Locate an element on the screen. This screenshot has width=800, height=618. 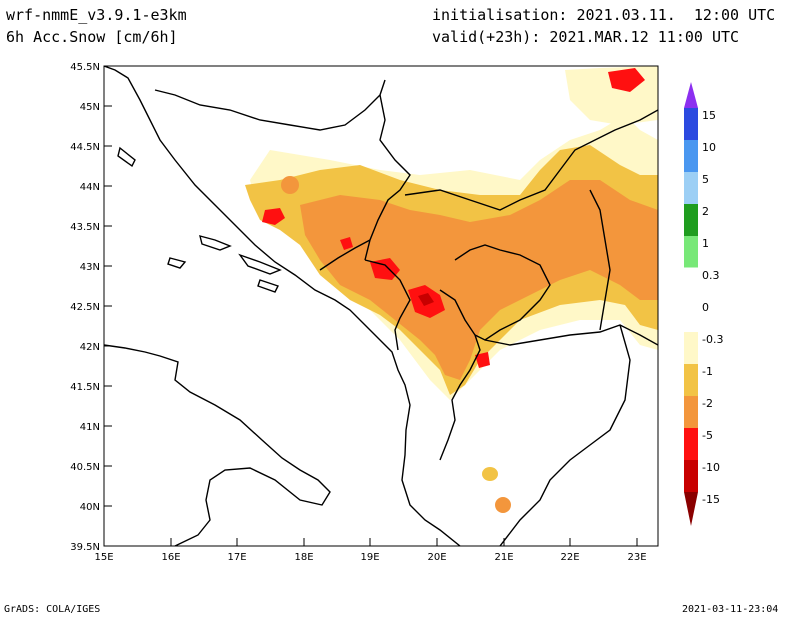
lat-label: 41.5N is located at coordinates (85, 387).